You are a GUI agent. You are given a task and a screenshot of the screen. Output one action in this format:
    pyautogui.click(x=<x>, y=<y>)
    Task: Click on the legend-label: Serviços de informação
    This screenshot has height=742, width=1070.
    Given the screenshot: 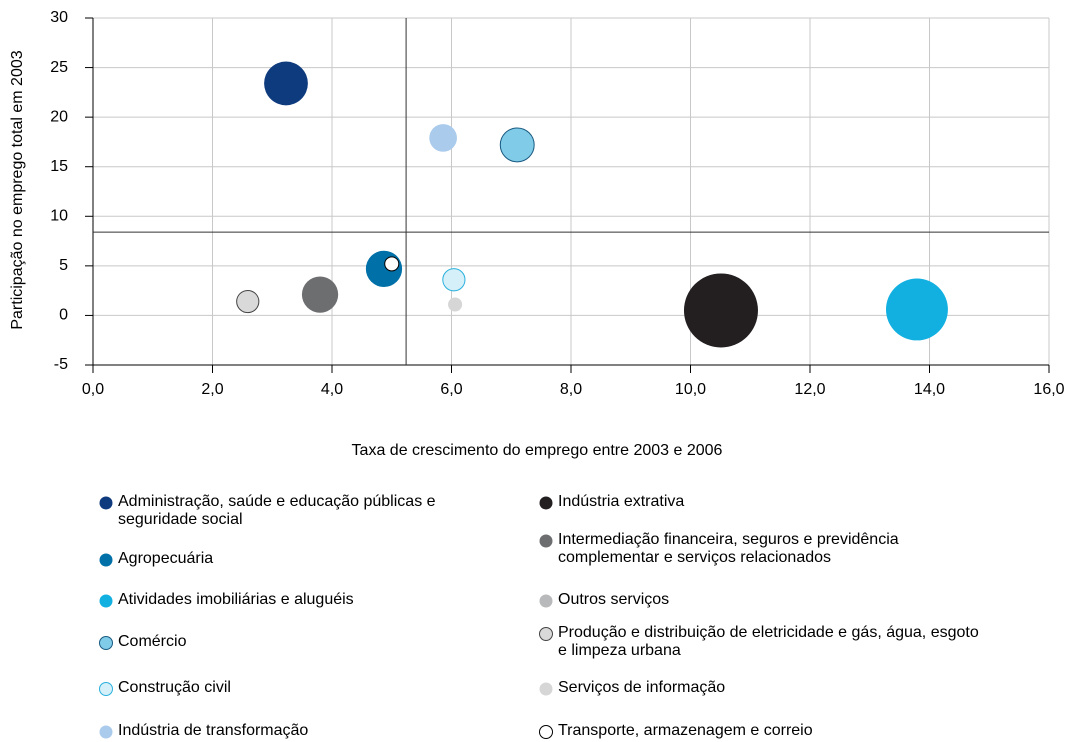 What is the action you would take?
    pyautogui.click(x=642, y=687)
    